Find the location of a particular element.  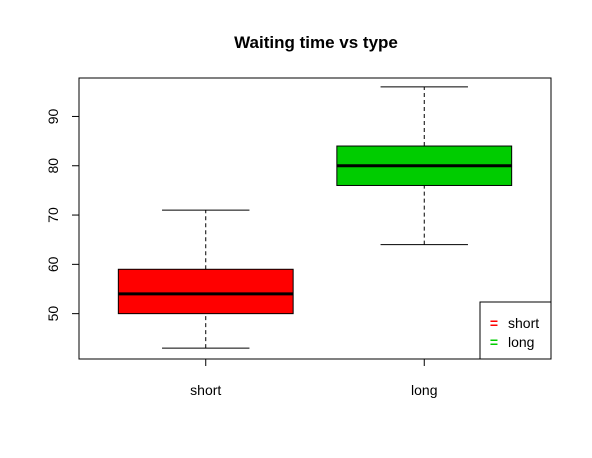

legend-symbol-short: = is located at coordinates (494, 323).